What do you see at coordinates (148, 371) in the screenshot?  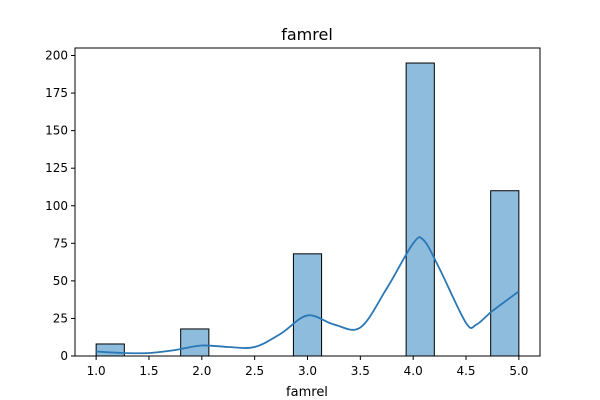 I see `x-tick-label: 1.5` at bounding box center [148, 371].